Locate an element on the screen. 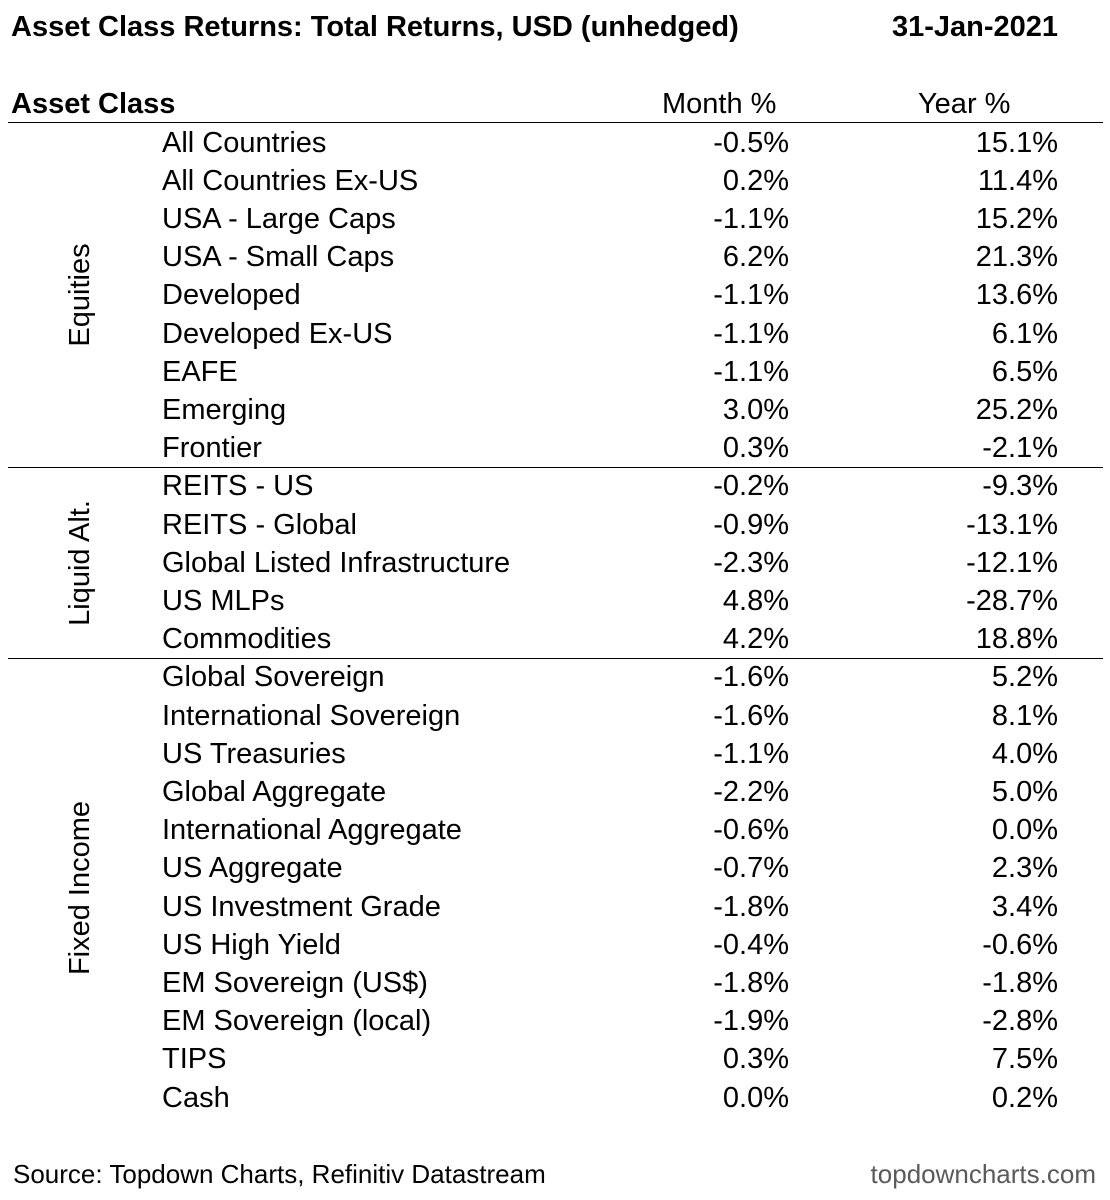  year-return-cell: -9.3% is located at coordinates (1020, 486).